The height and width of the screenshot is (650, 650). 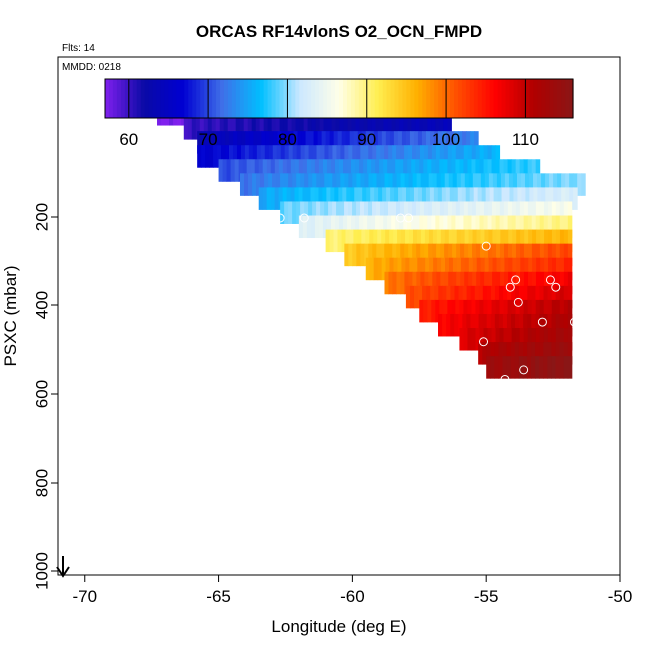 What do you see at coordinates (550, 280) in the screenshot?
I see `observation-point` at bounding box center [550, 280].